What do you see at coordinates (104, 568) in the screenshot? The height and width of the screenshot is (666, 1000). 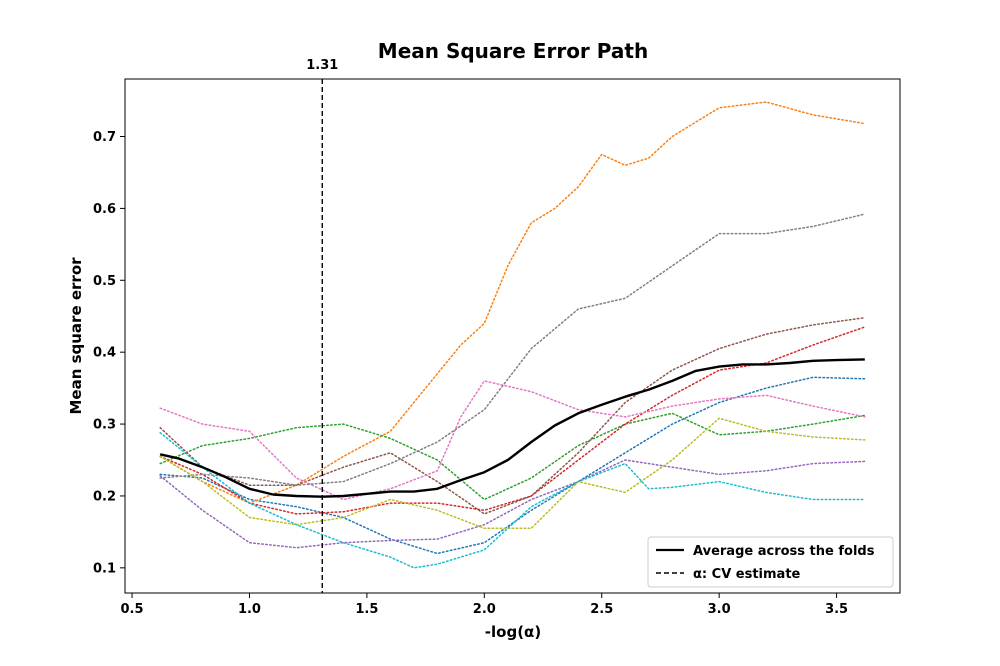 I see `y-tick-label: 0.1` at bounding box center [104, 568].